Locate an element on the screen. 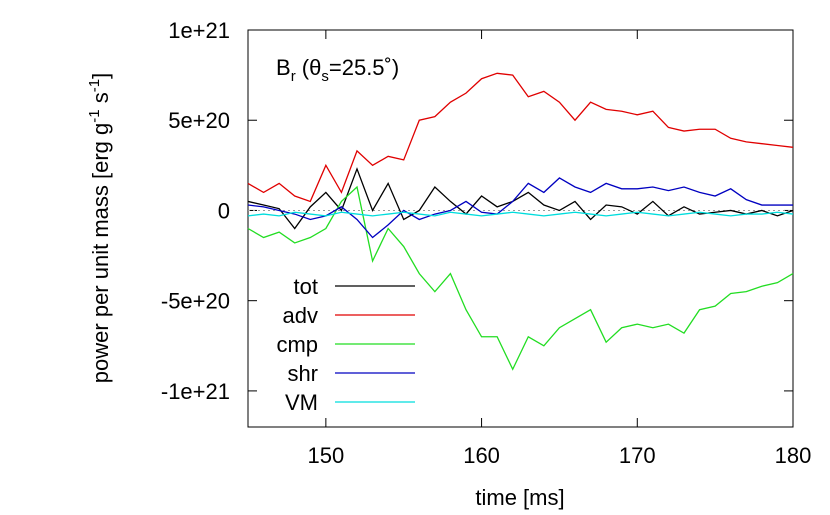  annotation-part: =25.5˚) is located at coordinates (364, 67).